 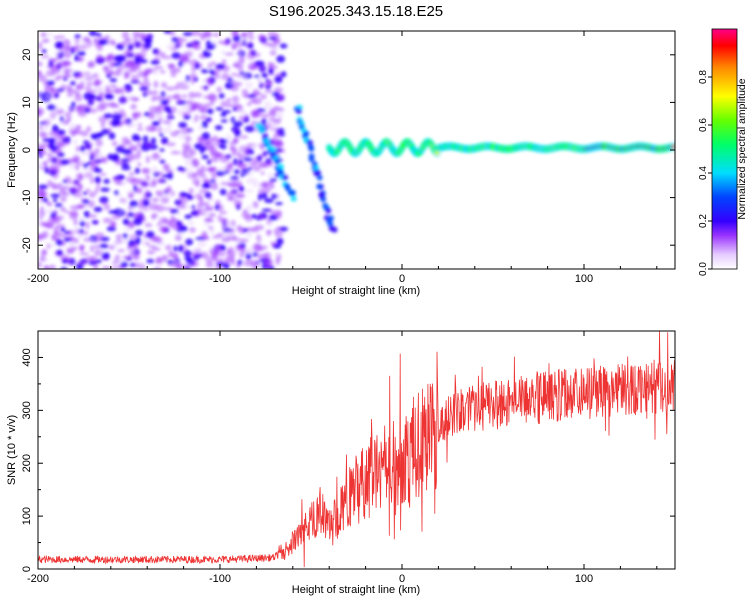 I want to click on colorbar-tick-label: 0.8, so click(x=703, y=77).